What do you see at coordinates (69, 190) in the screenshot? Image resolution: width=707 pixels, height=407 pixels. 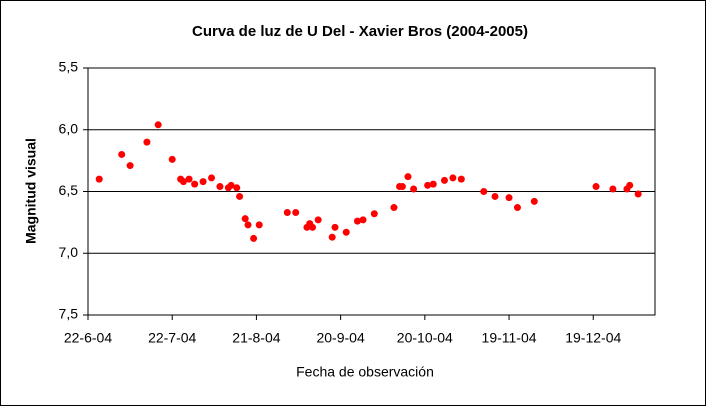 I see `y-tick-label: 6,5` at bounding box center [69, 190].